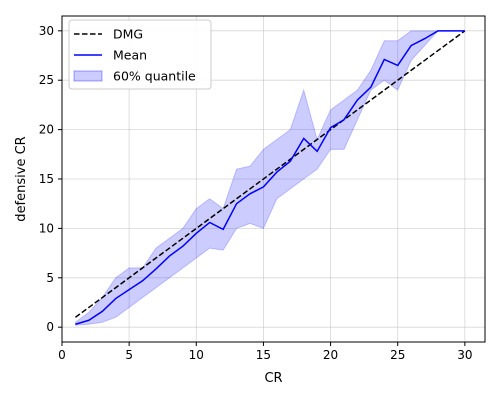 Image resolution: width=500 pixels, height=404 pixels. Describe the element at coordinates (50, 278) in the screenshot. I see `y-tick-label: 5` at that location.